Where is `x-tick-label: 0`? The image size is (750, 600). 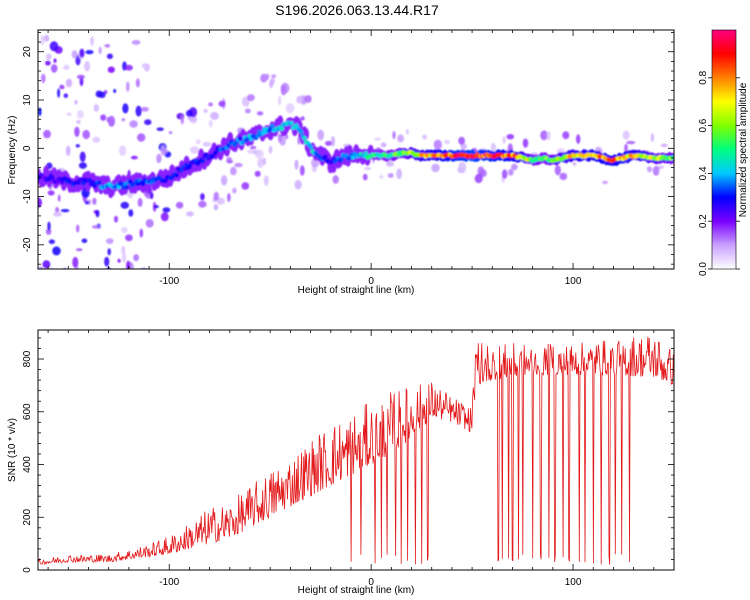
x-tick-label: 0 is located at coordinates (371, 582).